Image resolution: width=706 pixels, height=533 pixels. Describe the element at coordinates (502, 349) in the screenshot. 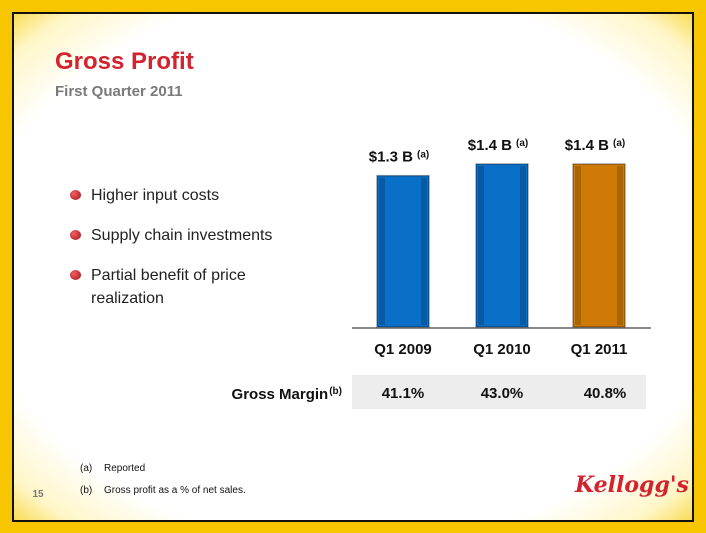

I see `category-label: Q1 2010` at that location.